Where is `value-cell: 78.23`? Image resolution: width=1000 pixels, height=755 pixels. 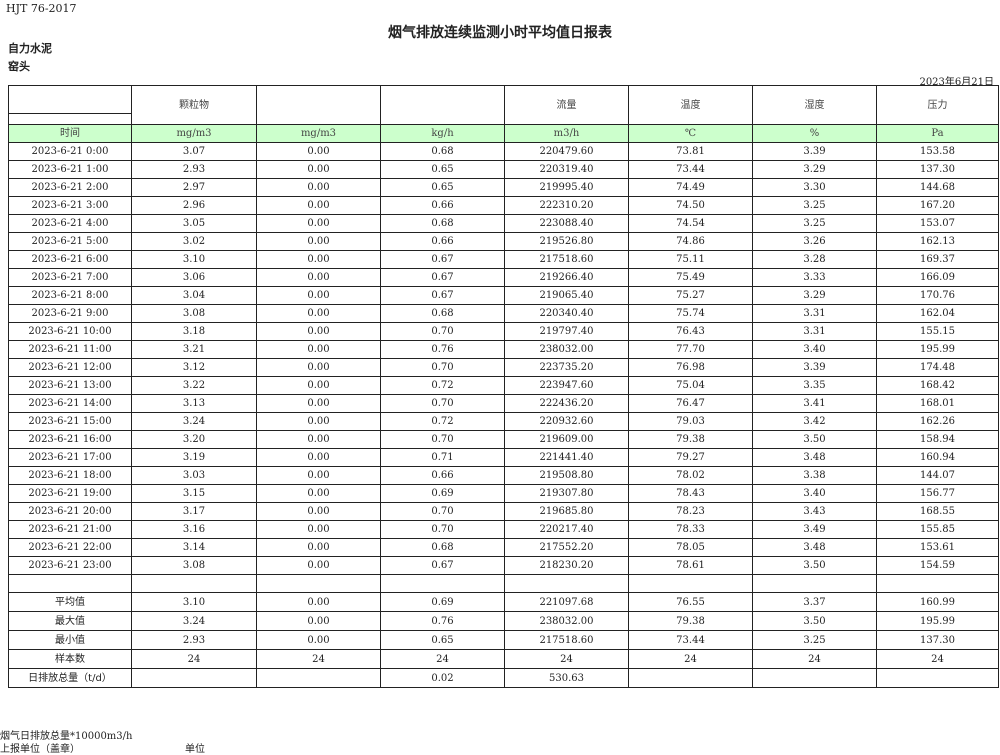
value-cell: 78.23 is located at coordinates (690, 511).